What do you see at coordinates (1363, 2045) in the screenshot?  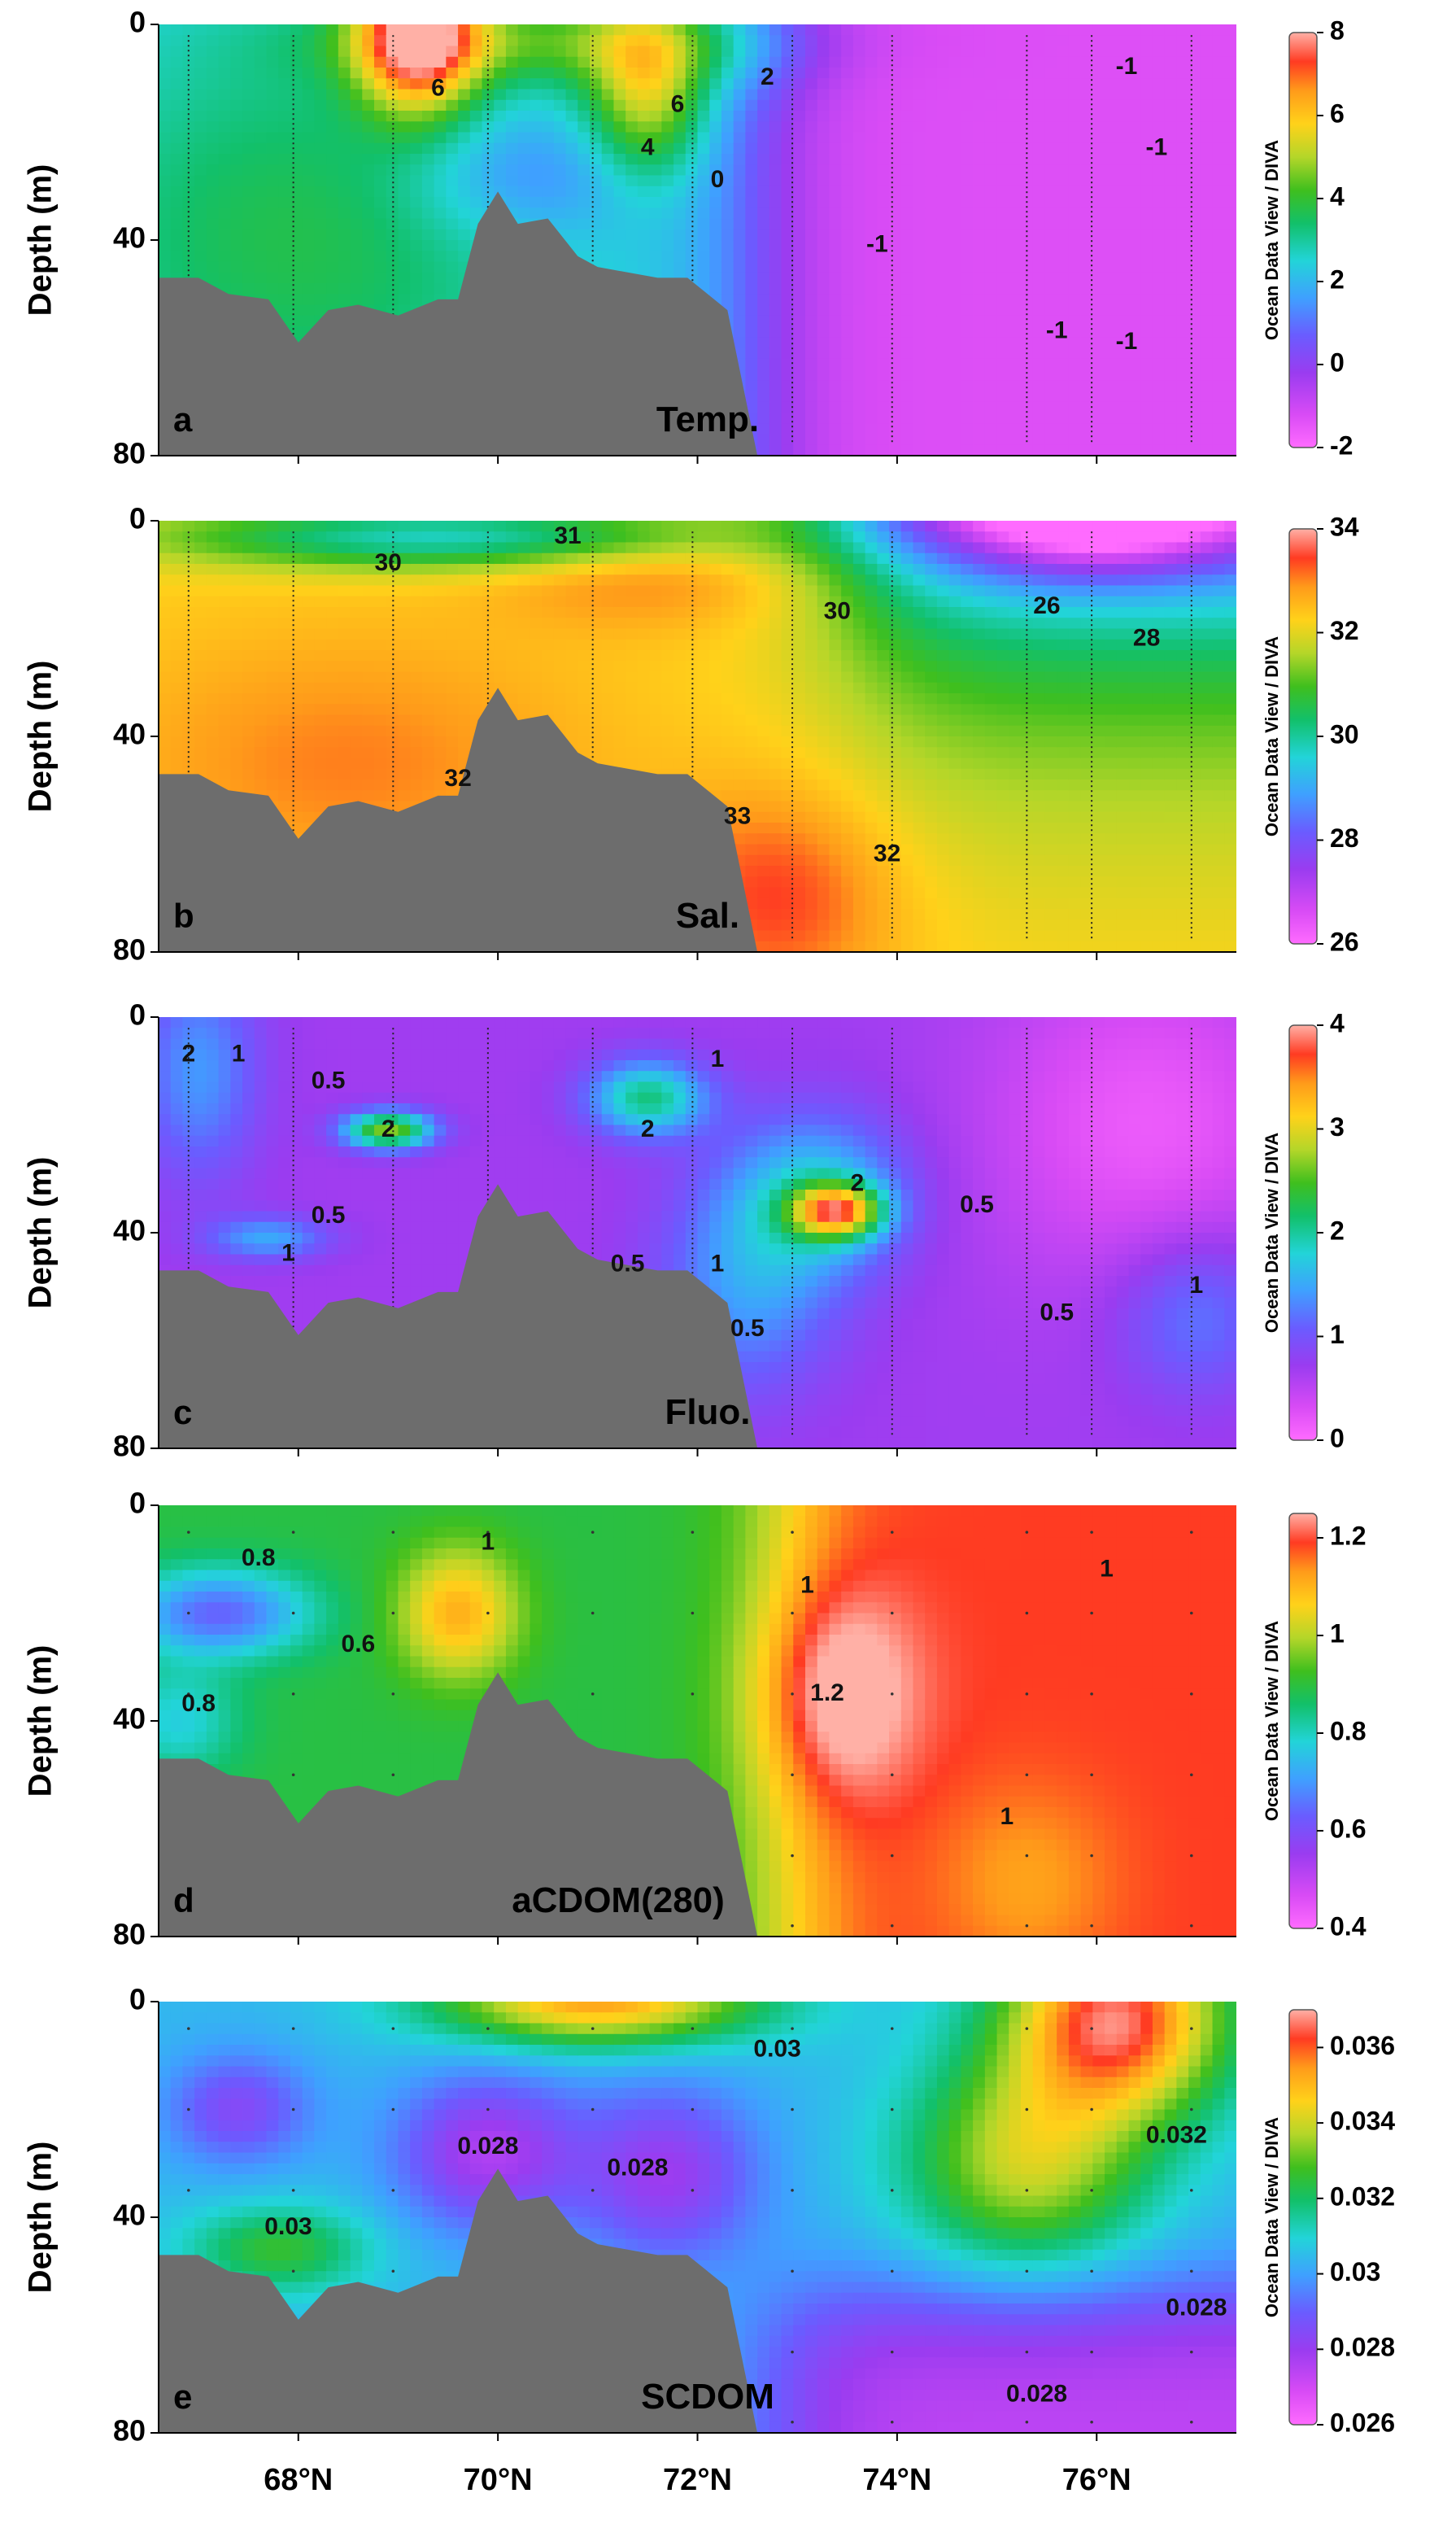 I see `colorbar-tick-label: 0.036` at bounding box center [1363, 2045].